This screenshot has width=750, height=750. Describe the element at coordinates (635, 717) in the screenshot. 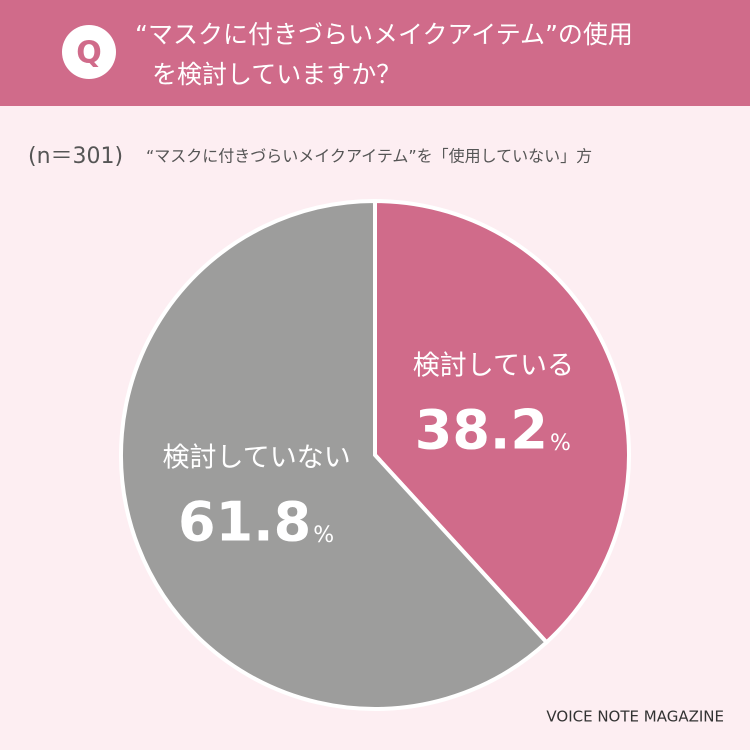

I see `source: VOICE NOTE MAGAZINE` at that location.